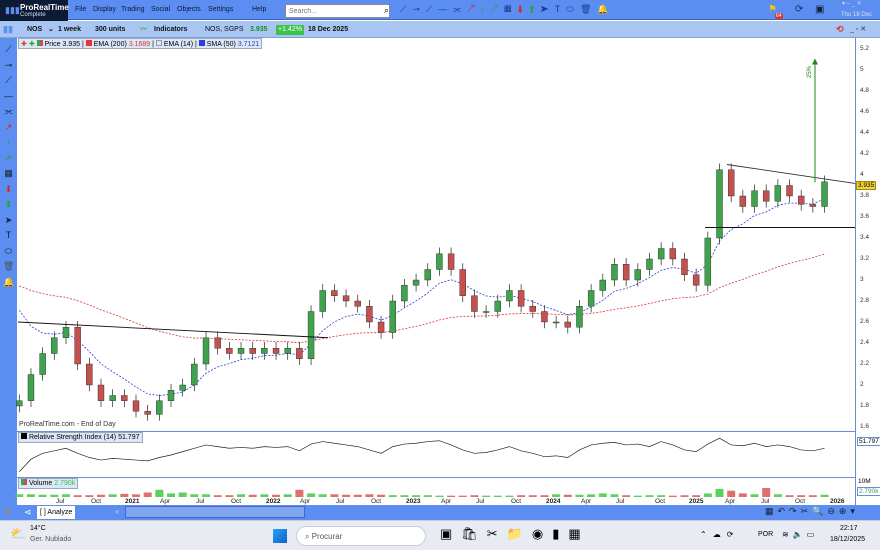 The width and height of the screenshot is (880, 550). I want to click on hline-tool-icon: —, so click(8, 95).